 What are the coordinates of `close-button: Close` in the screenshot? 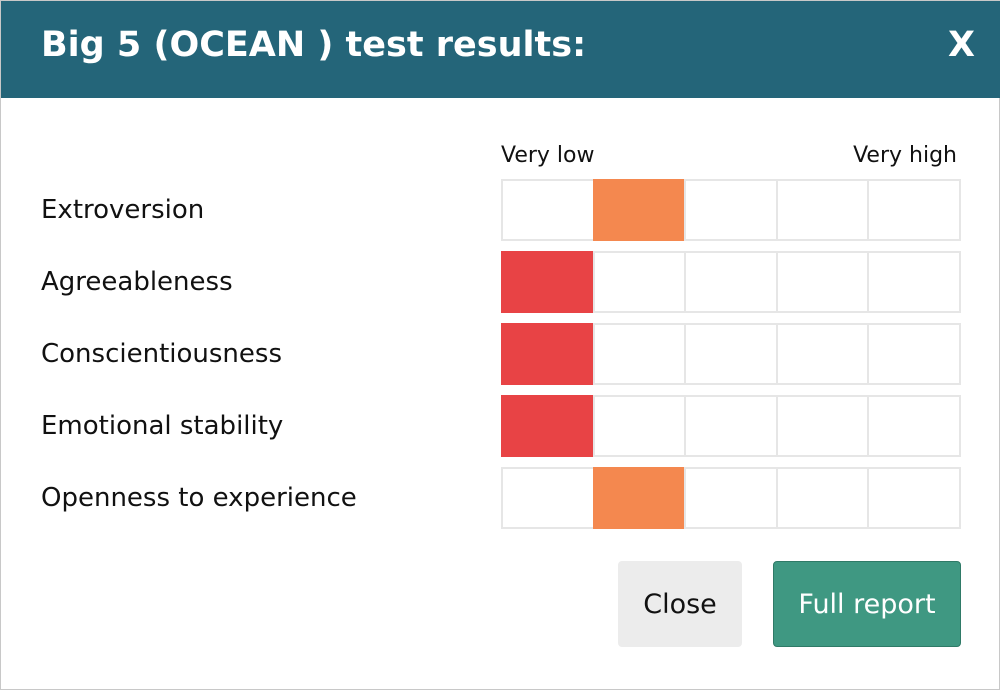 It's located at (680, 604).